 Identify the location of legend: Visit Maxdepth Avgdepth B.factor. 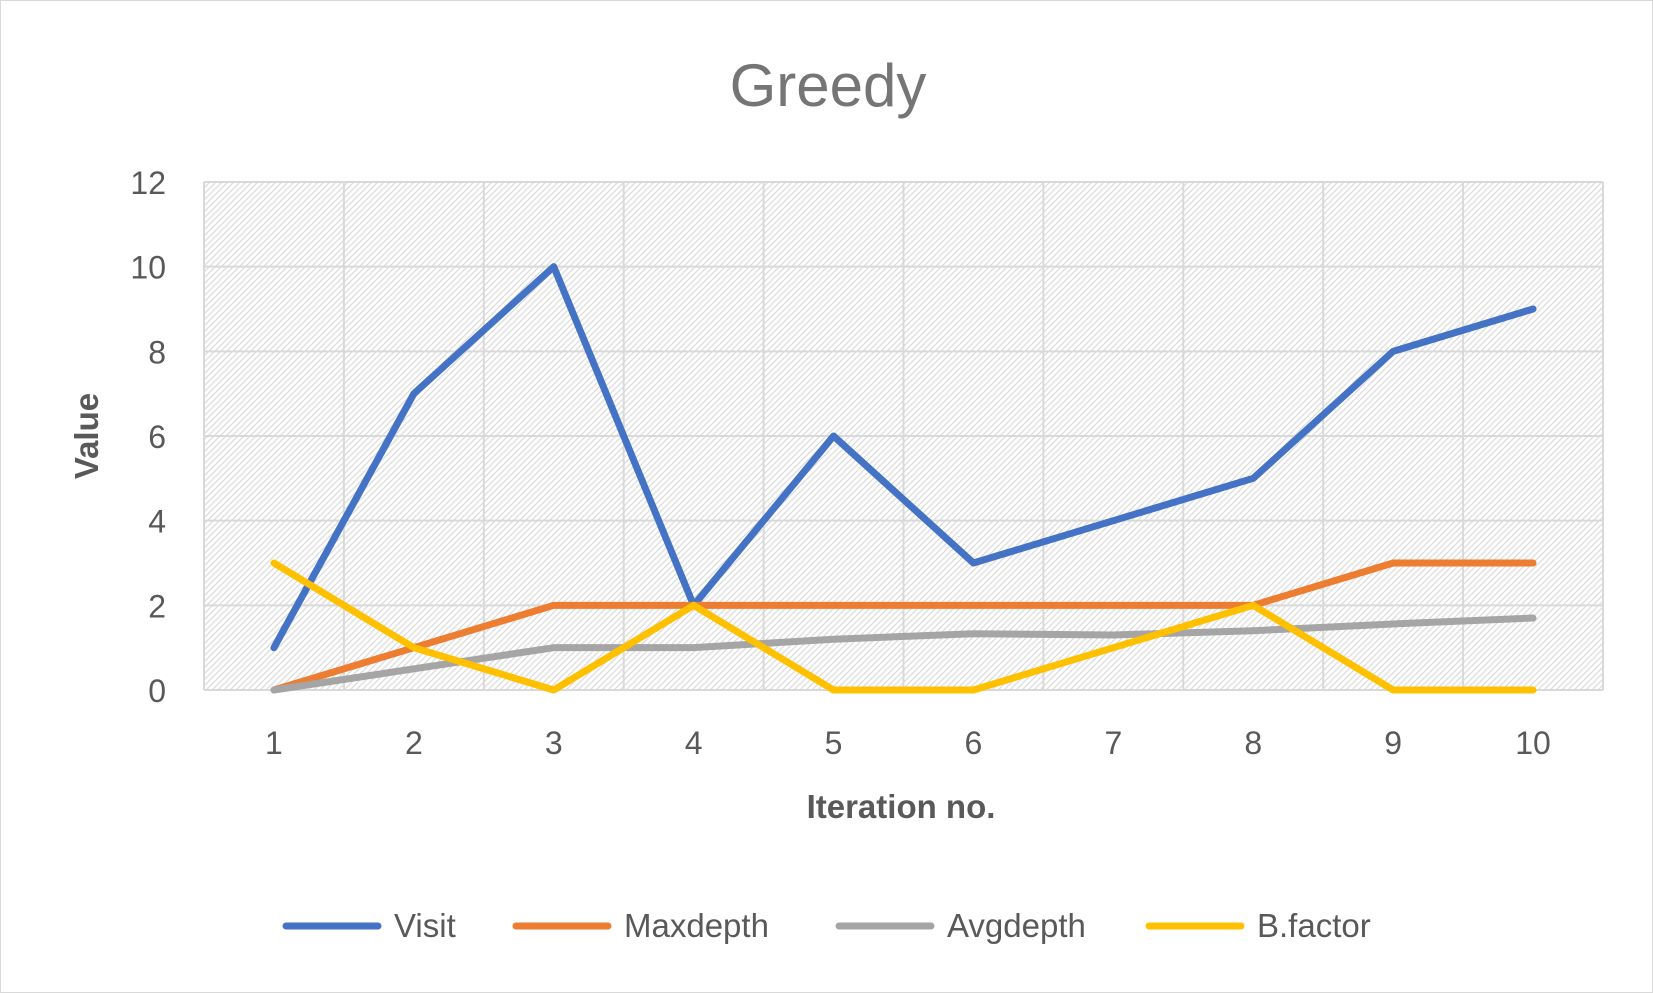
(826, 925).